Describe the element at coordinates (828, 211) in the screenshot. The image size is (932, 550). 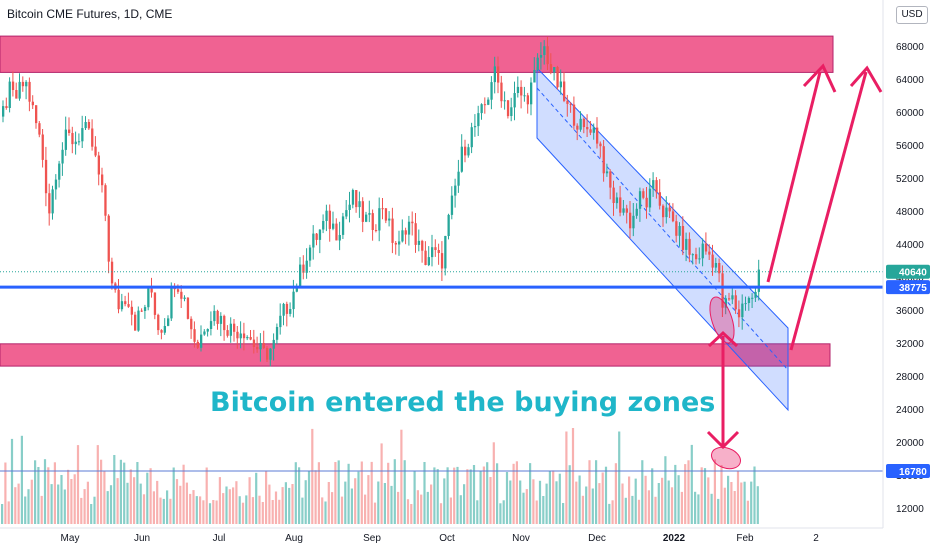
I see `up-arrow-2-shaft` at that location.